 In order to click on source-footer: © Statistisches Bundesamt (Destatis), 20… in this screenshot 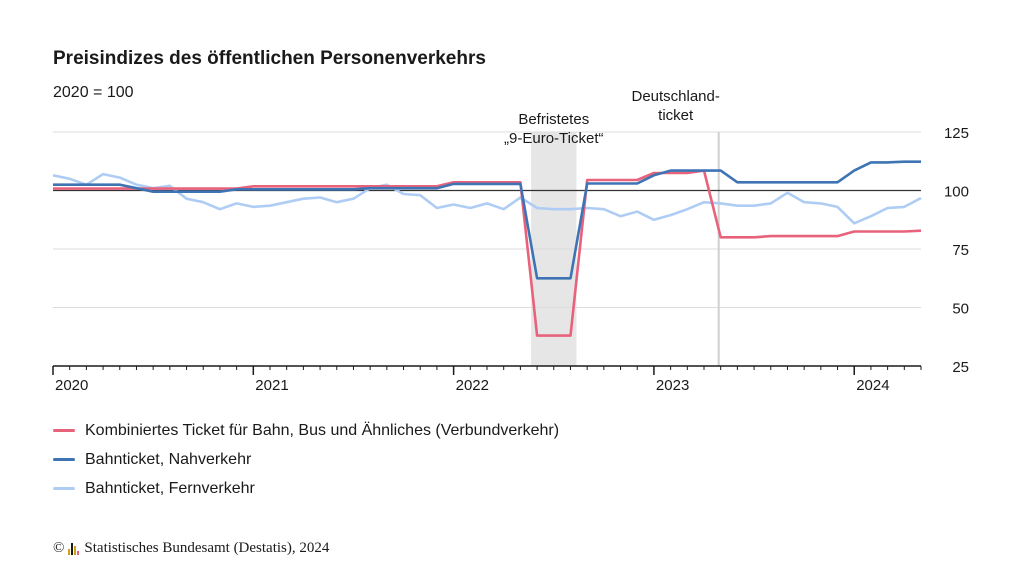, I will do `click(191, 548)`.